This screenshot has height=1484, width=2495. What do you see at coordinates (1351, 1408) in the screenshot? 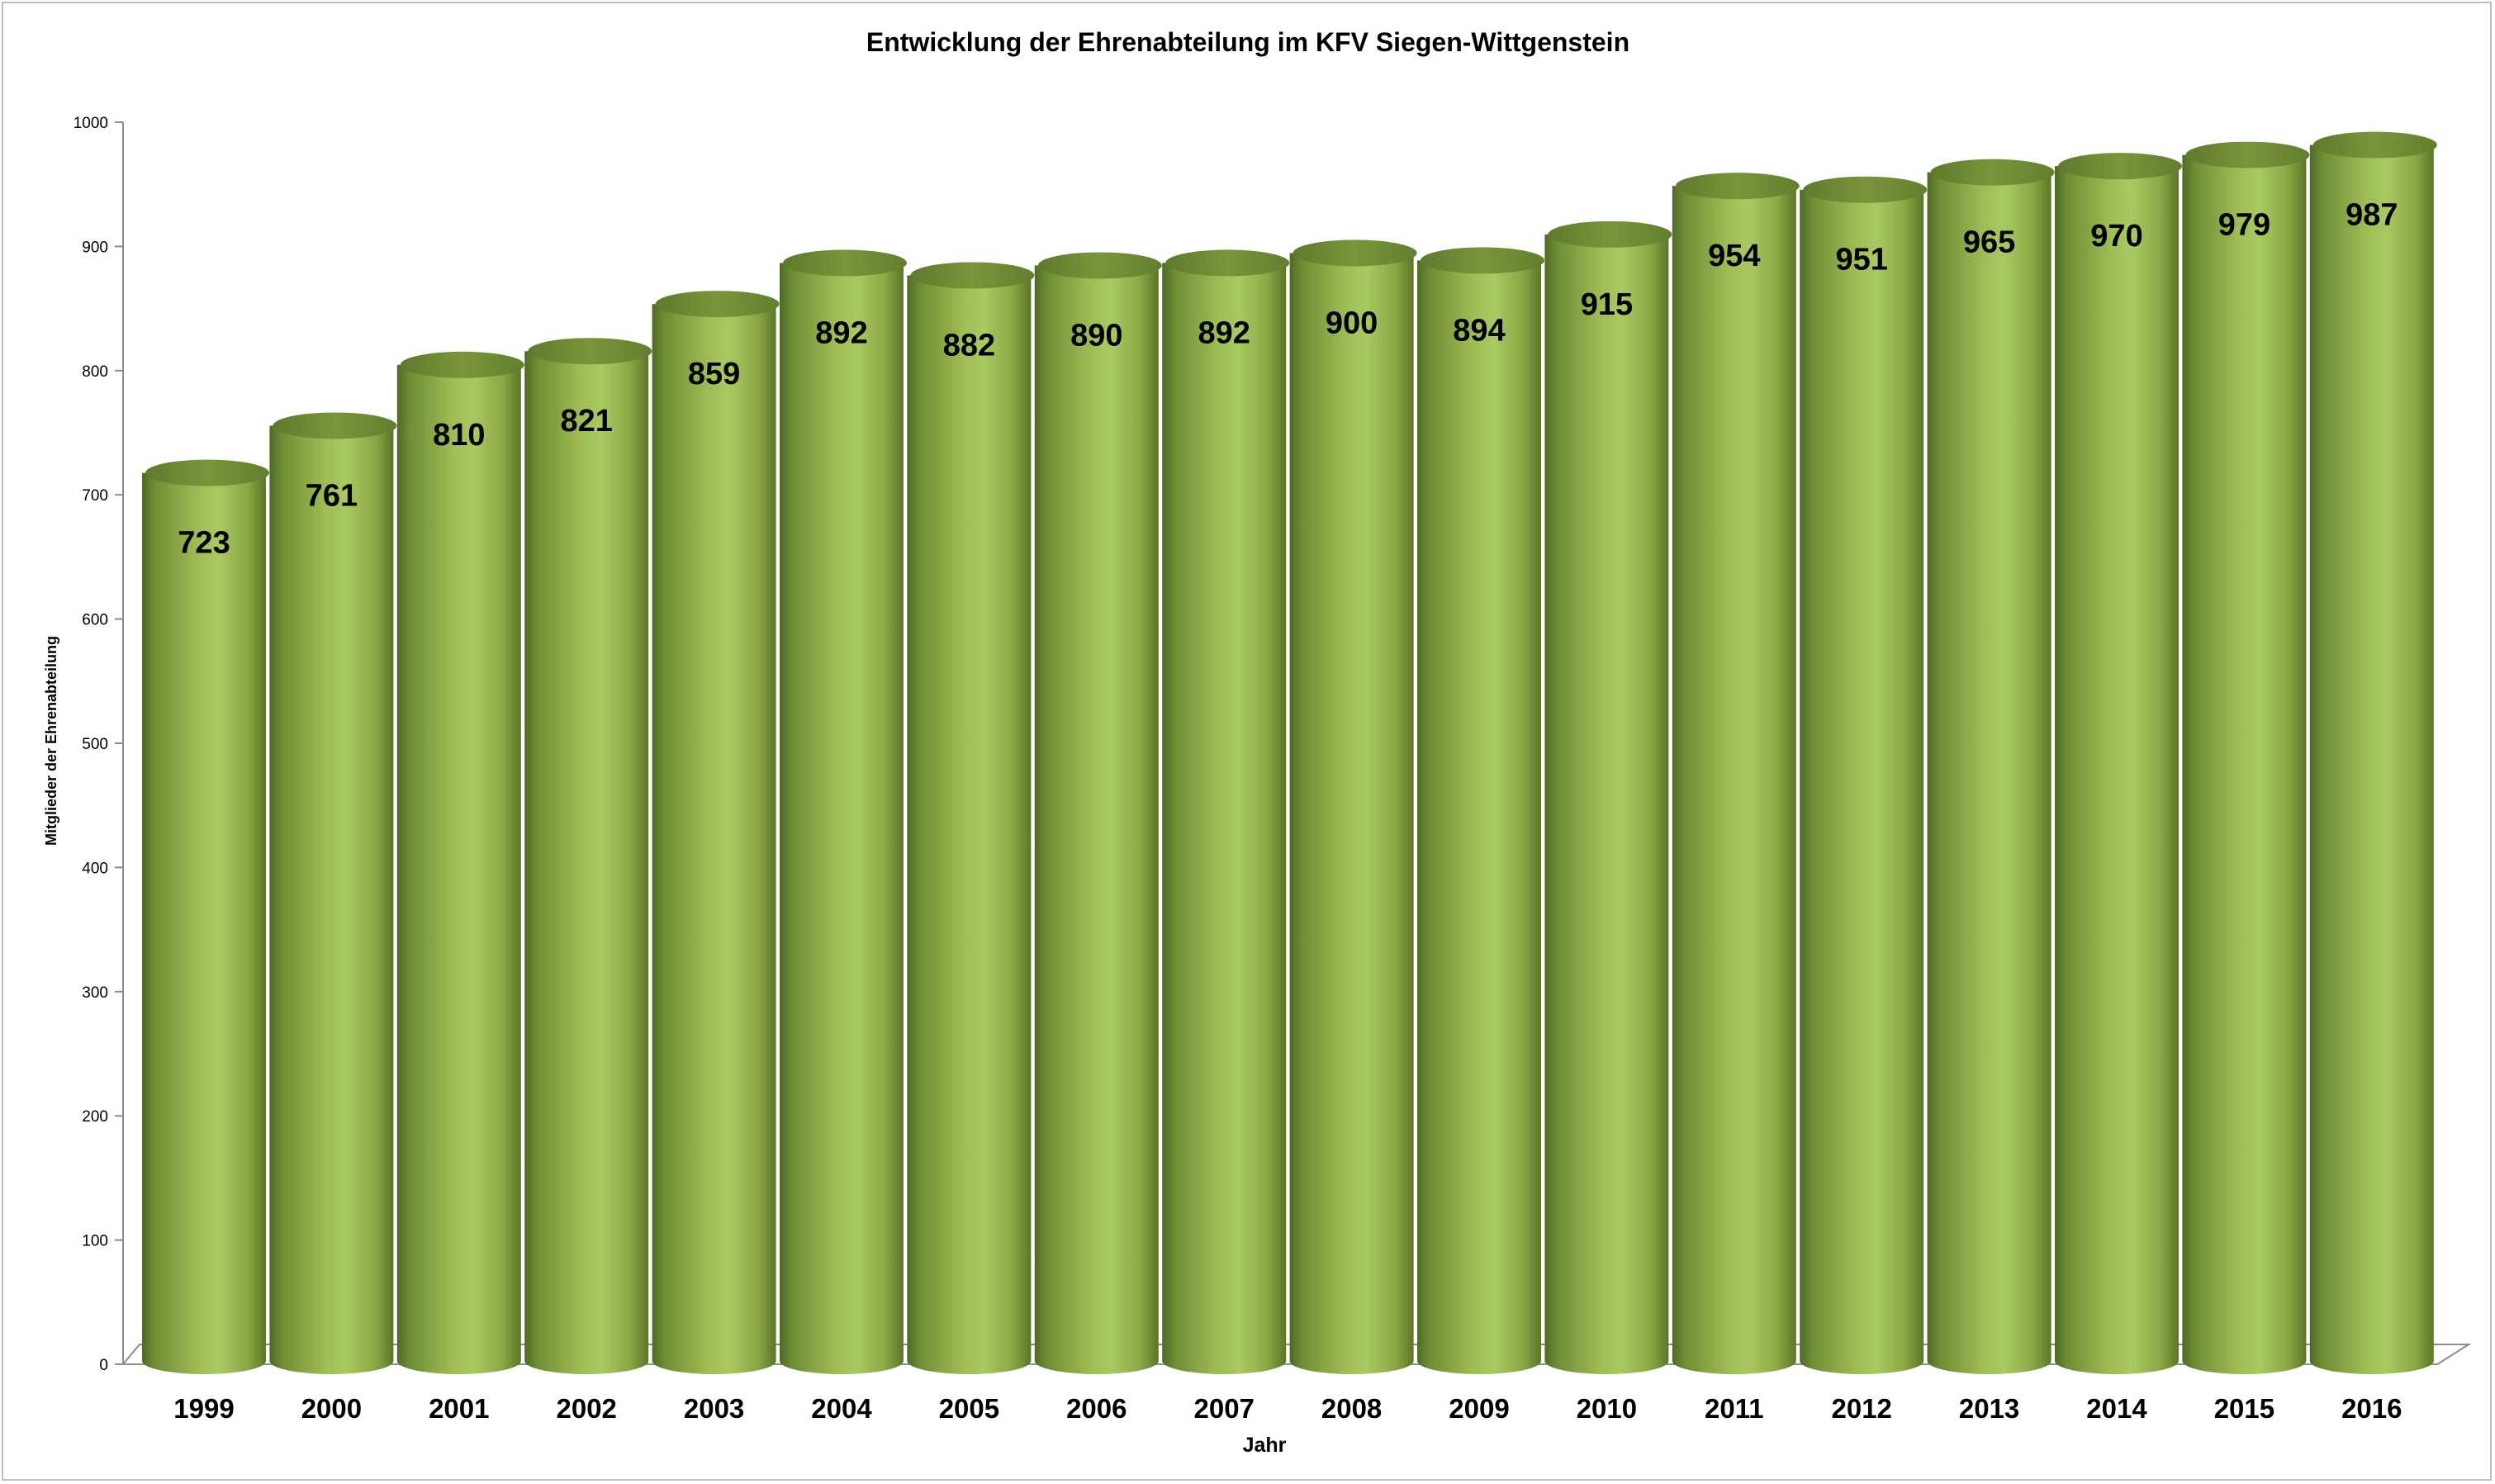
I see `x-tick-label: 2008` at bounding box center [1351, 1408].